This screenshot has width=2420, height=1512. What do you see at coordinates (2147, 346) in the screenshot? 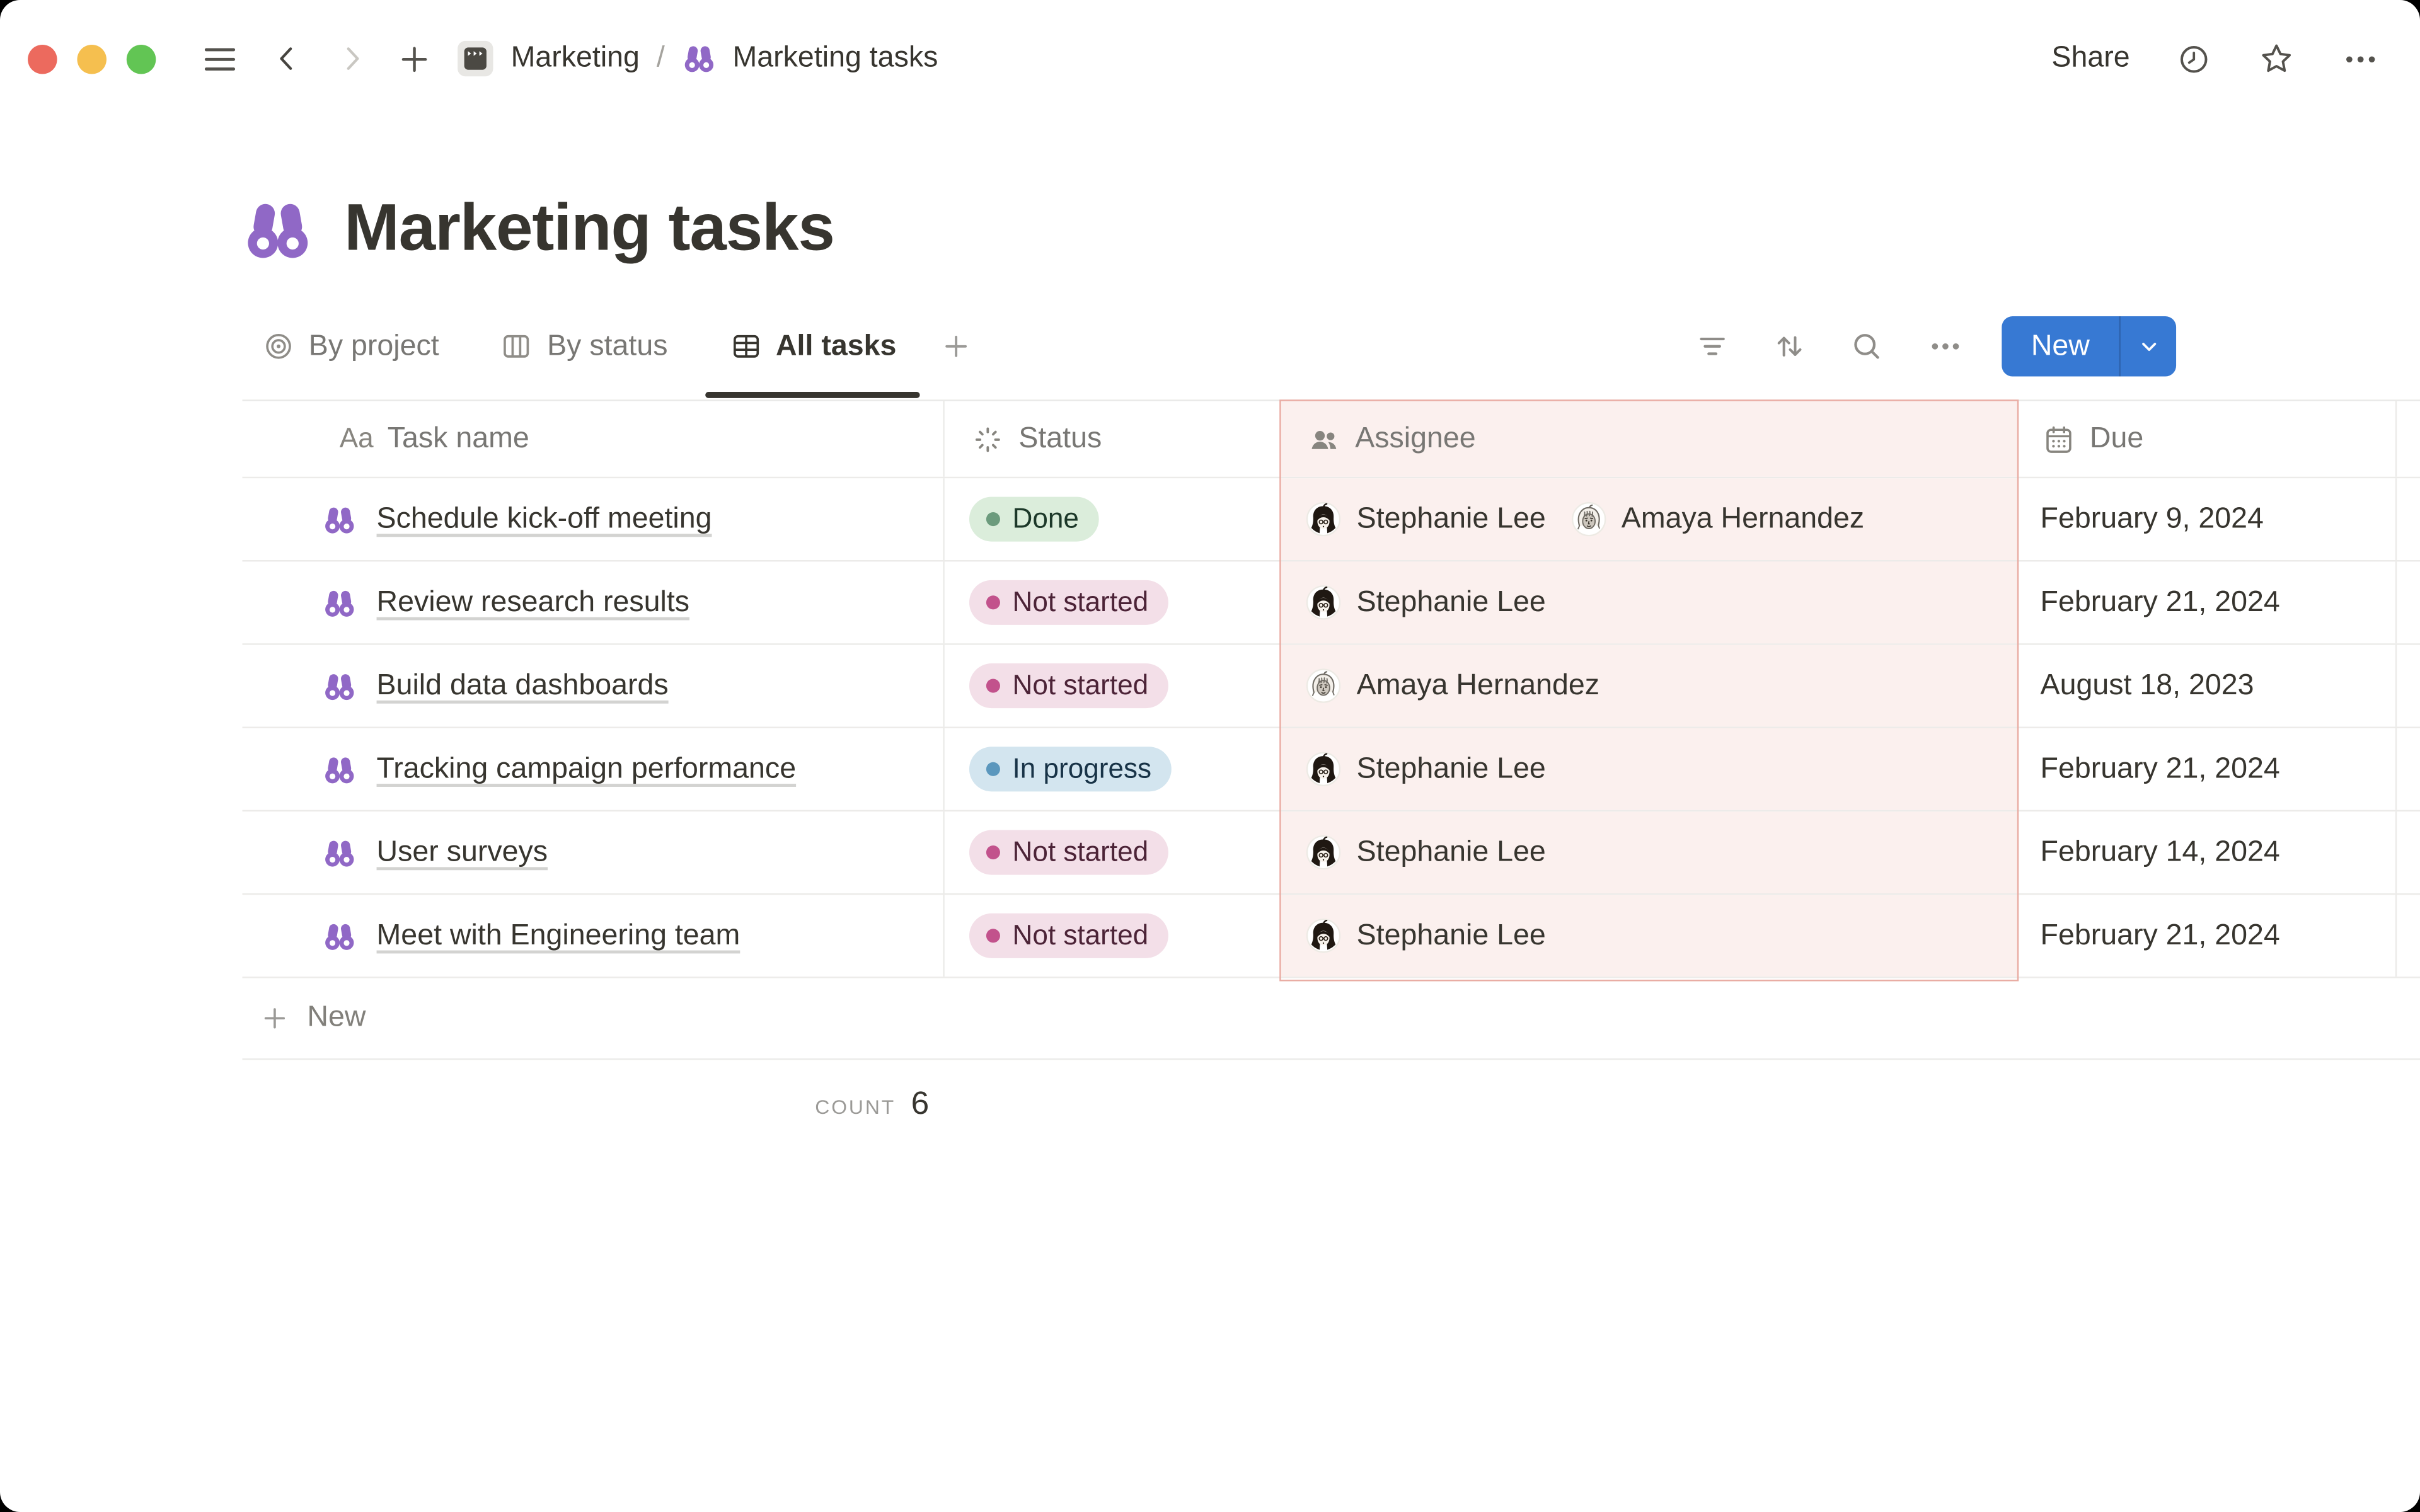
I see `new-entry-dropdown-button` at bounding box center [2147, 346].